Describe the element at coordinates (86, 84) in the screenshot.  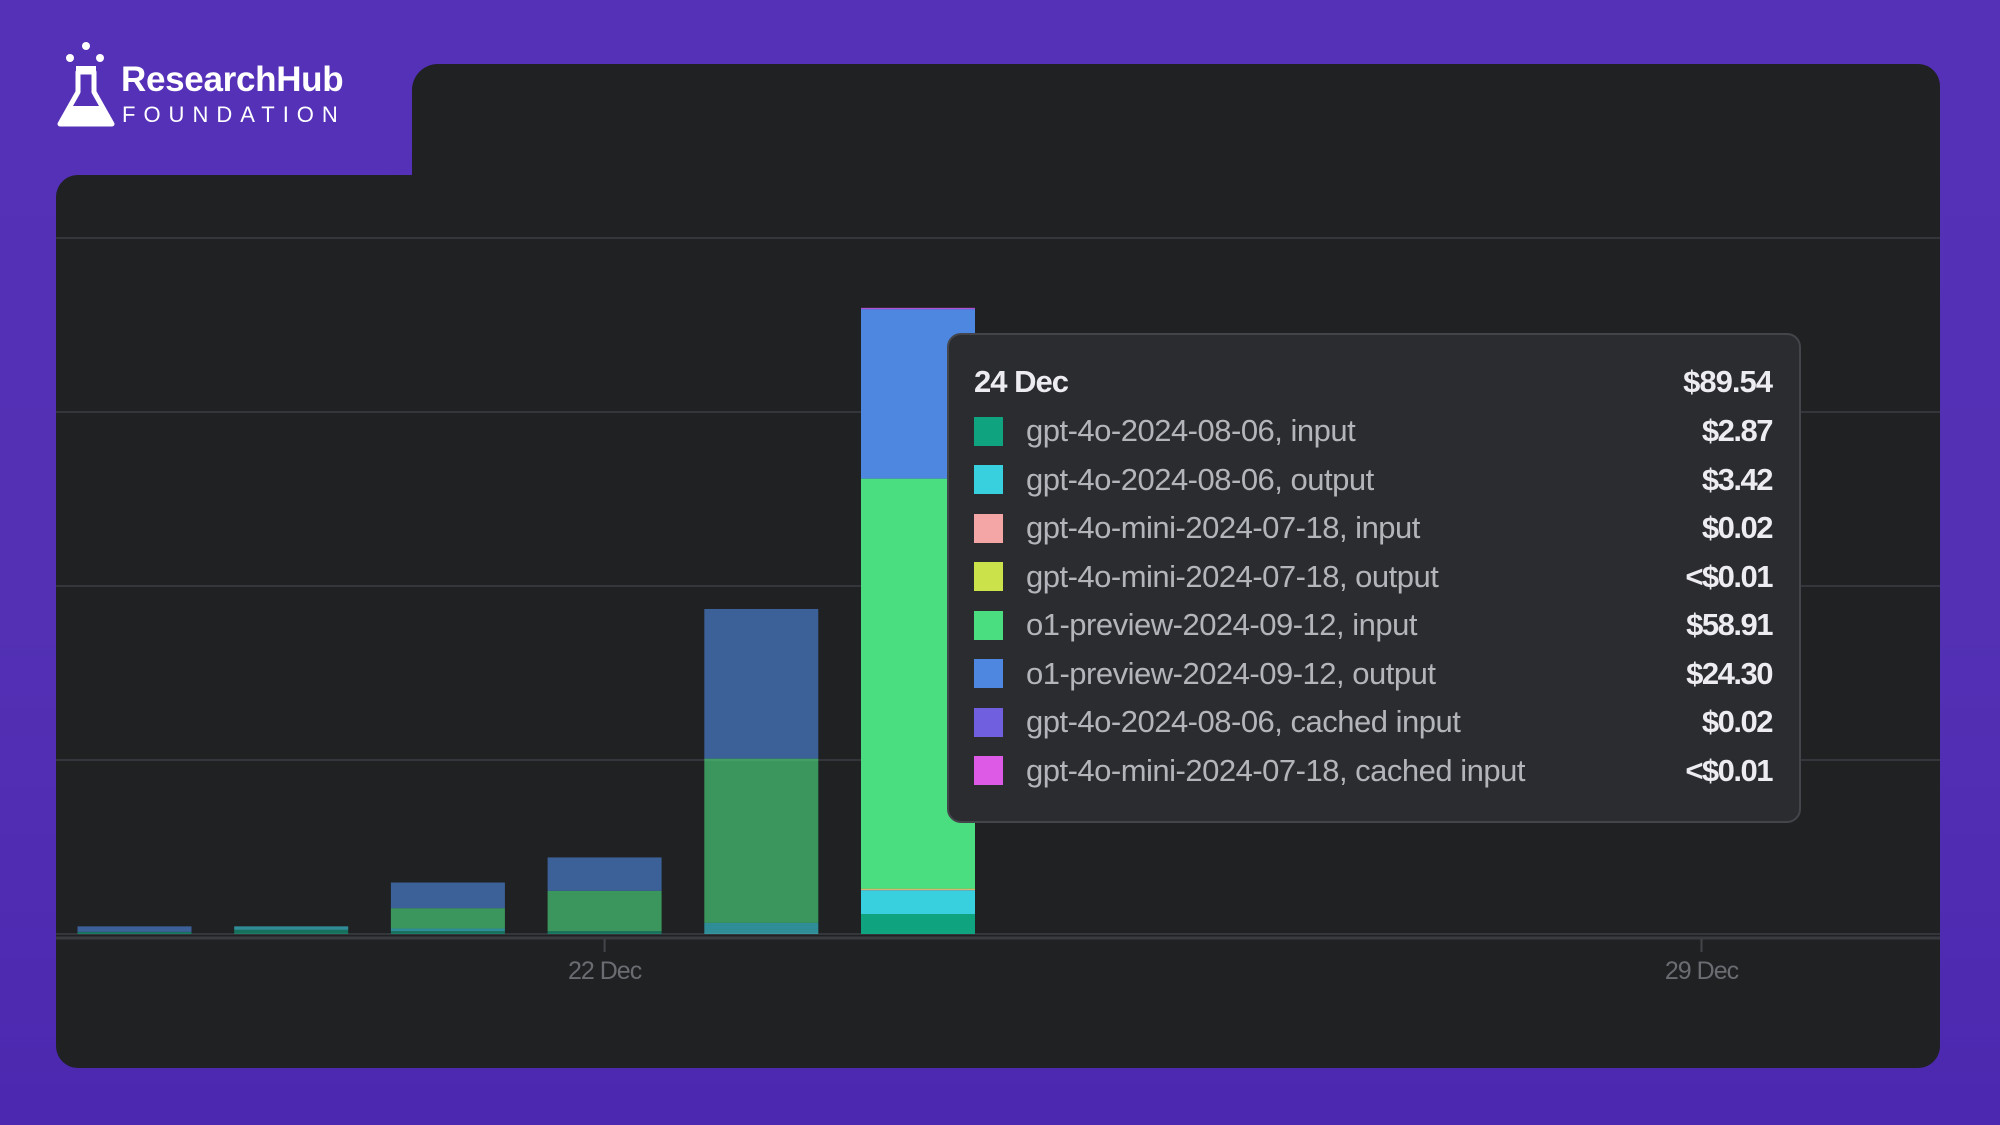
I see `flask-logo-icon` at that location.